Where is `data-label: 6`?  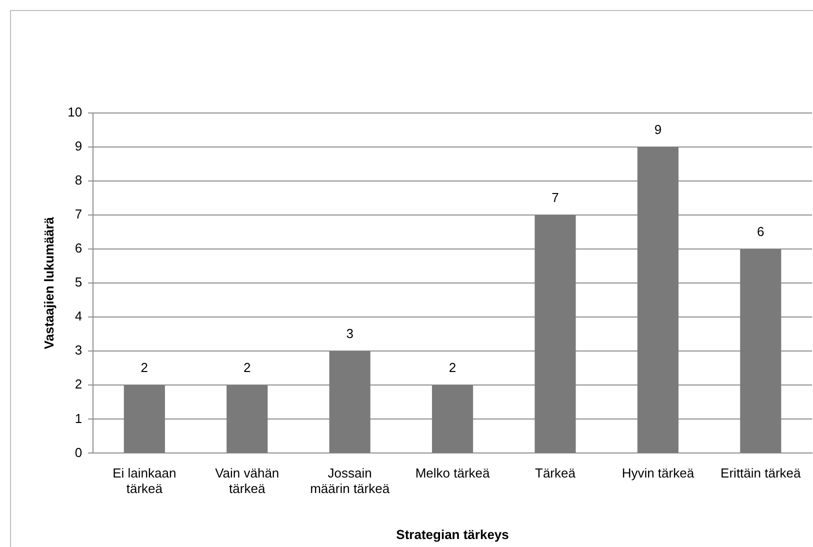 data-label: 6 is located at coordinates (760, 232).